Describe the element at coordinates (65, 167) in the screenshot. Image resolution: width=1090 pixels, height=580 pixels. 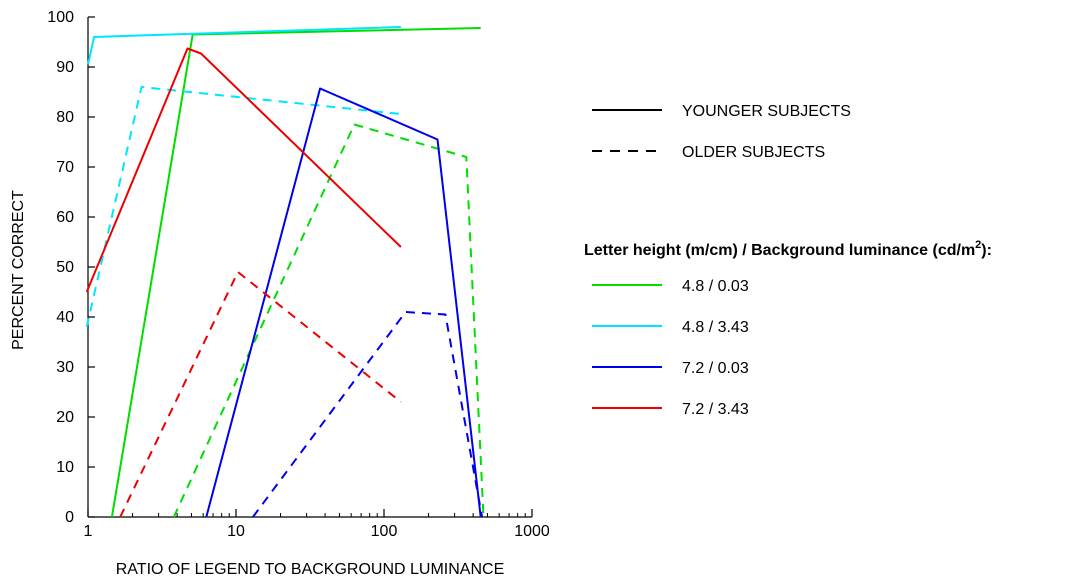
I see `y-tick-label: 70` at that location.